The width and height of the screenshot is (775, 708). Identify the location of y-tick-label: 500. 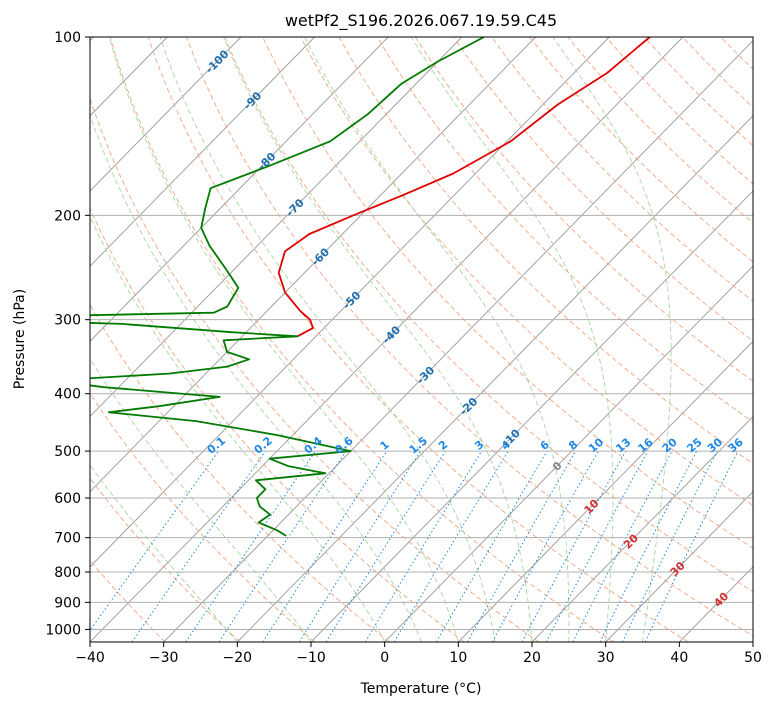
(67, 452).